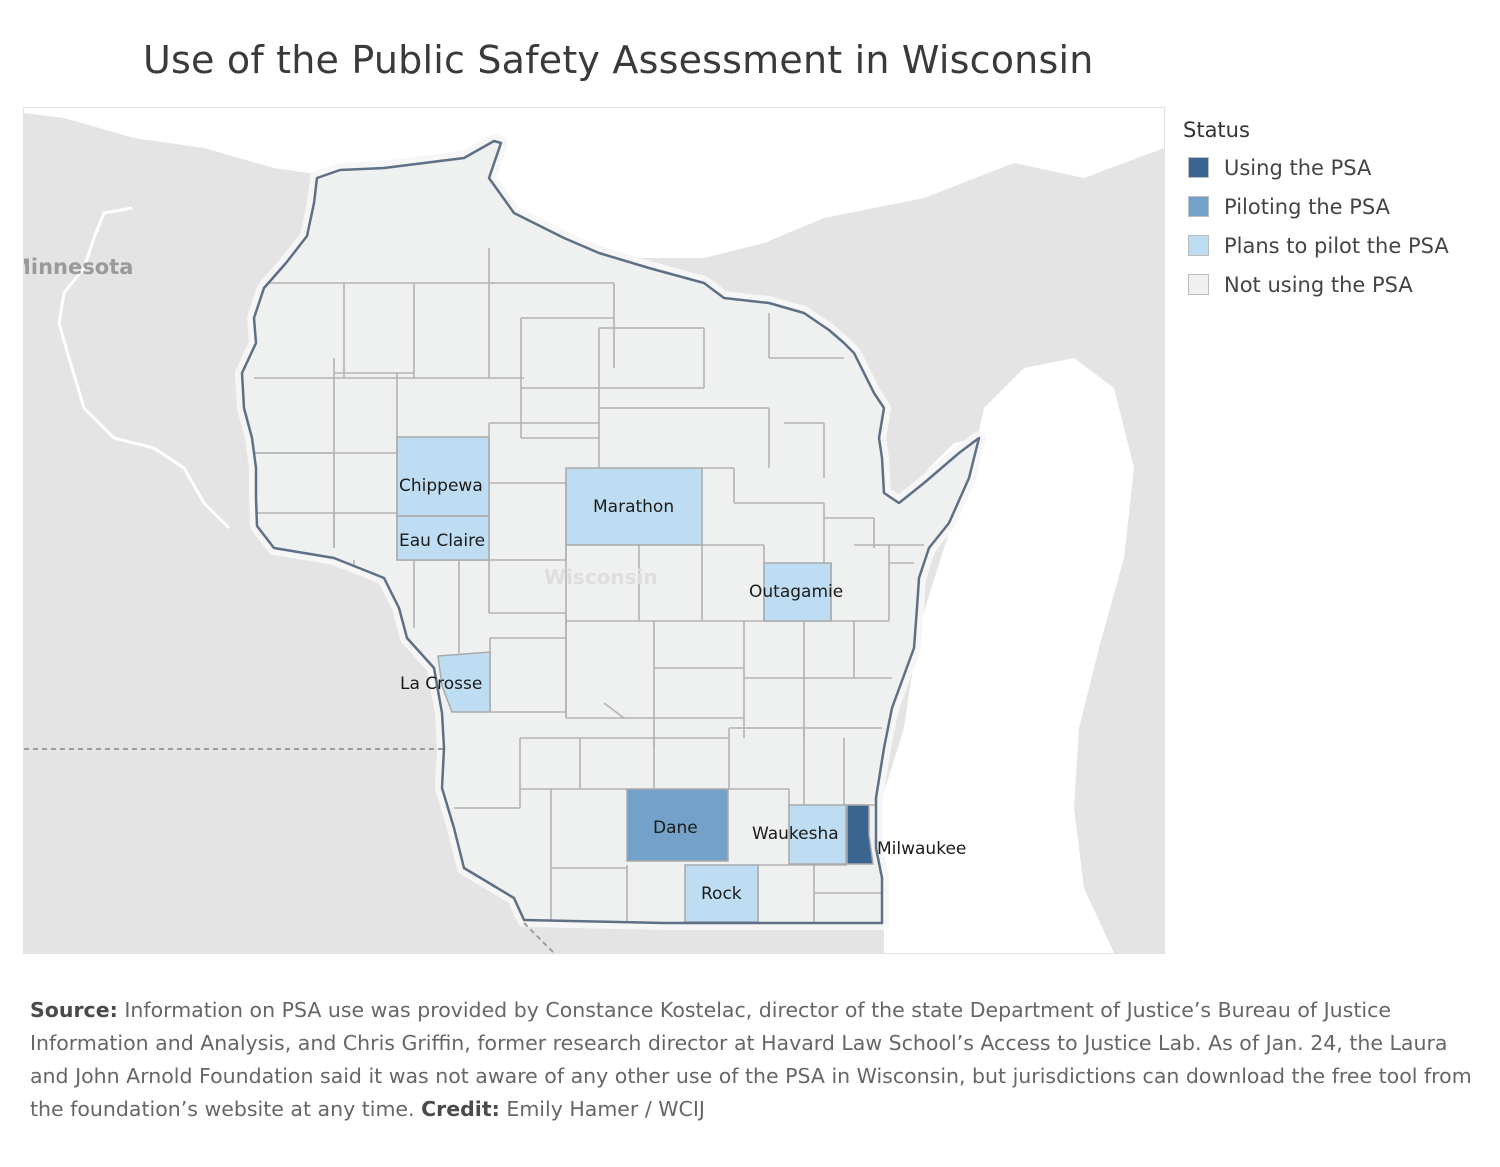 This screenshot has height=1167, width=1500. What do you see at coordinates (635, 679) in the screenshot?
I see `highlighted-counties` at bounding box center [635, 679].